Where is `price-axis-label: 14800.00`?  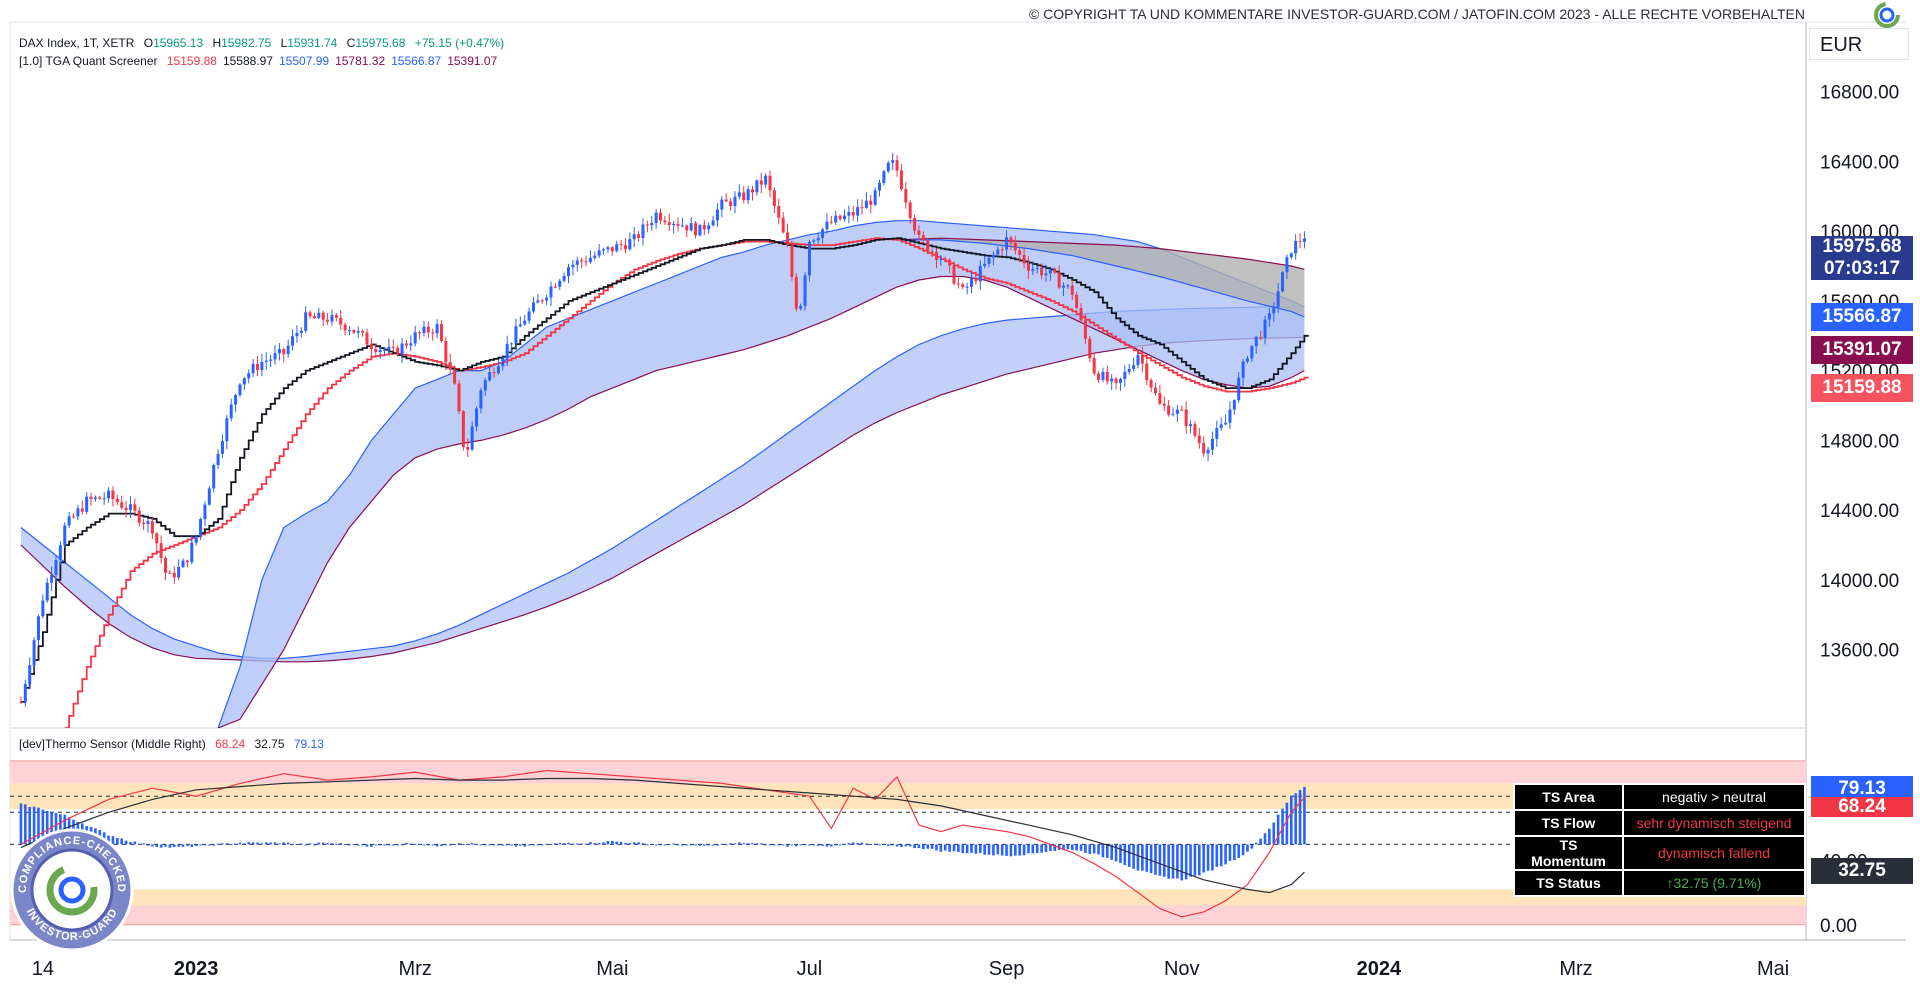 price-axis-label: 14800.00 is located at coordinates (1859, 441).